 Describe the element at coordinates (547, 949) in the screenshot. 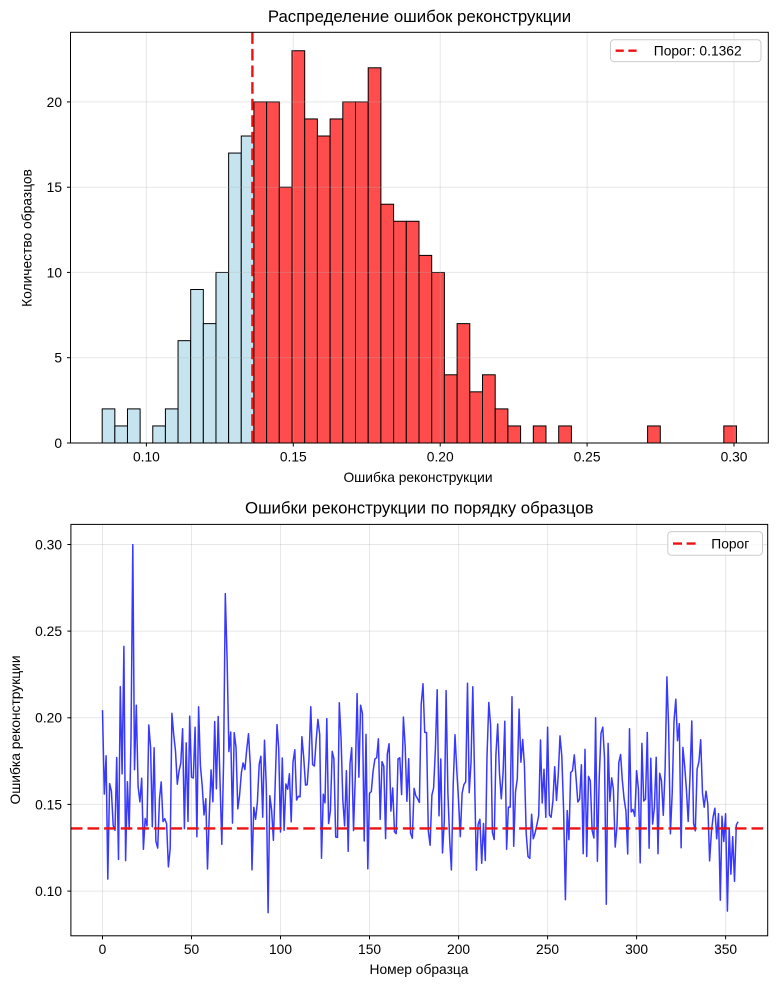

I see `svg-text: 250` at that location.